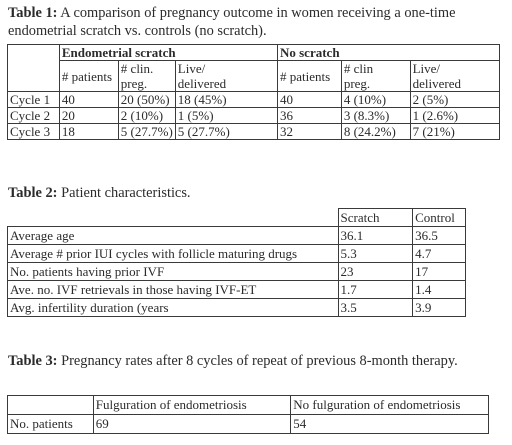 This screenshot has height=445, width=512. I want to click on table2-label: Table 2:, so click(33, 193).